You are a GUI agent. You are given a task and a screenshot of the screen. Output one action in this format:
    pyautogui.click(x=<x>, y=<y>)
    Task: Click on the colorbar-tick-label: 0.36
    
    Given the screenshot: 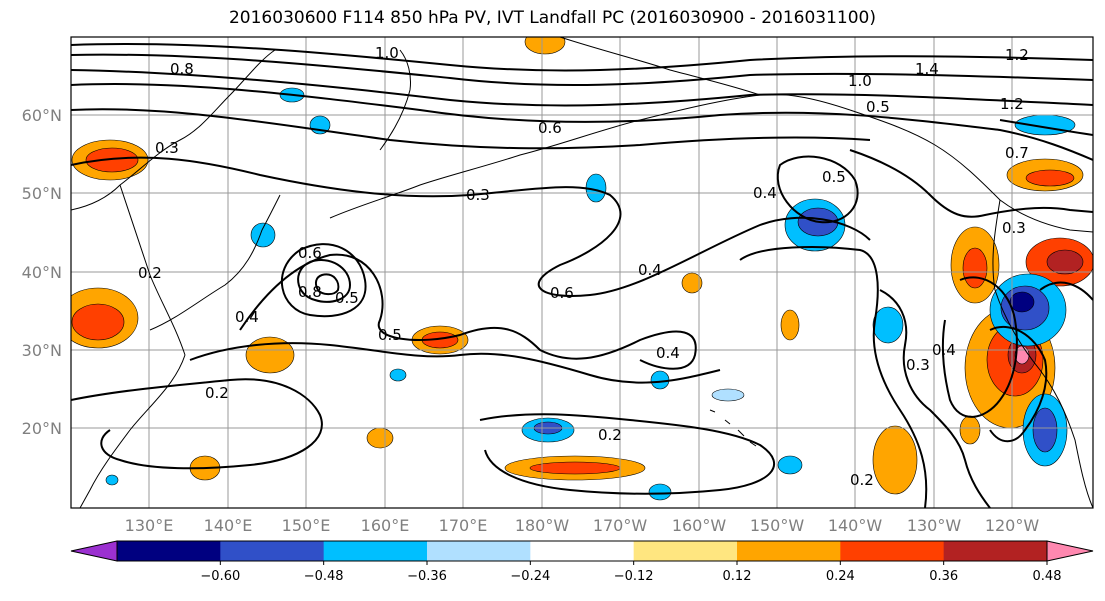 What is the action you would take?
    pyautogui.click(x=943, y=576)
    